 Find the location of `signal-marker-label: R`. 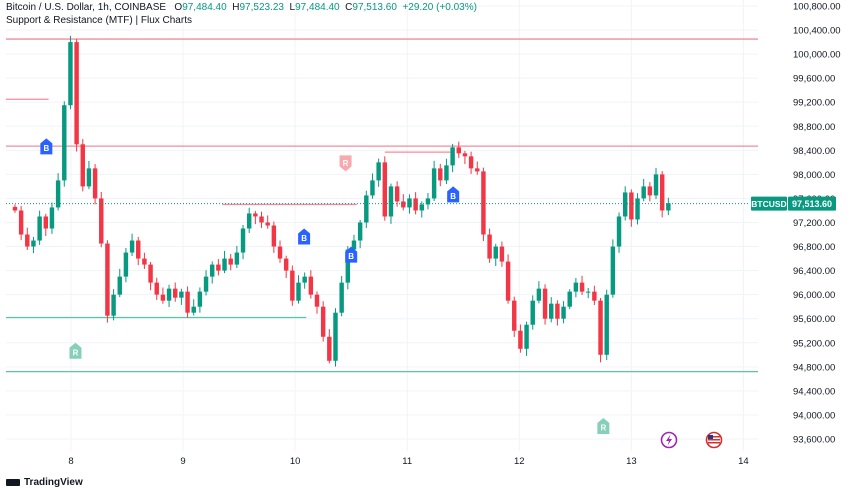

signal-marker-label: R is located at coordinates (346, 163).